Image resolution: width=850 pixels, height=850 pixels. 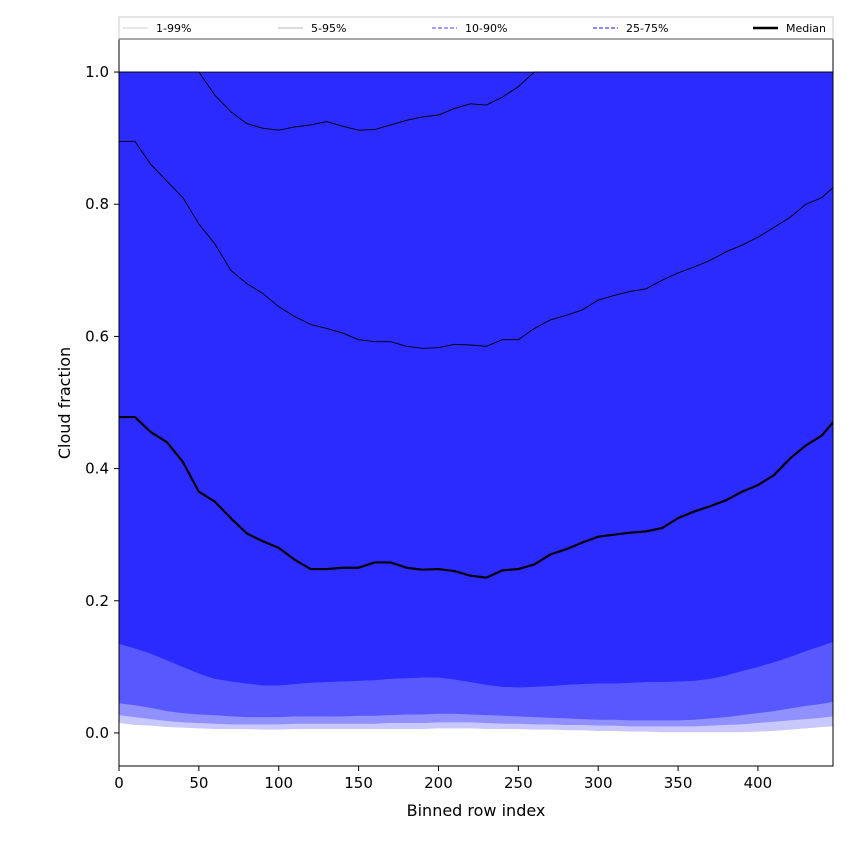 I want to click on y-tick-label: 0.2, so click(x=97, y=601).